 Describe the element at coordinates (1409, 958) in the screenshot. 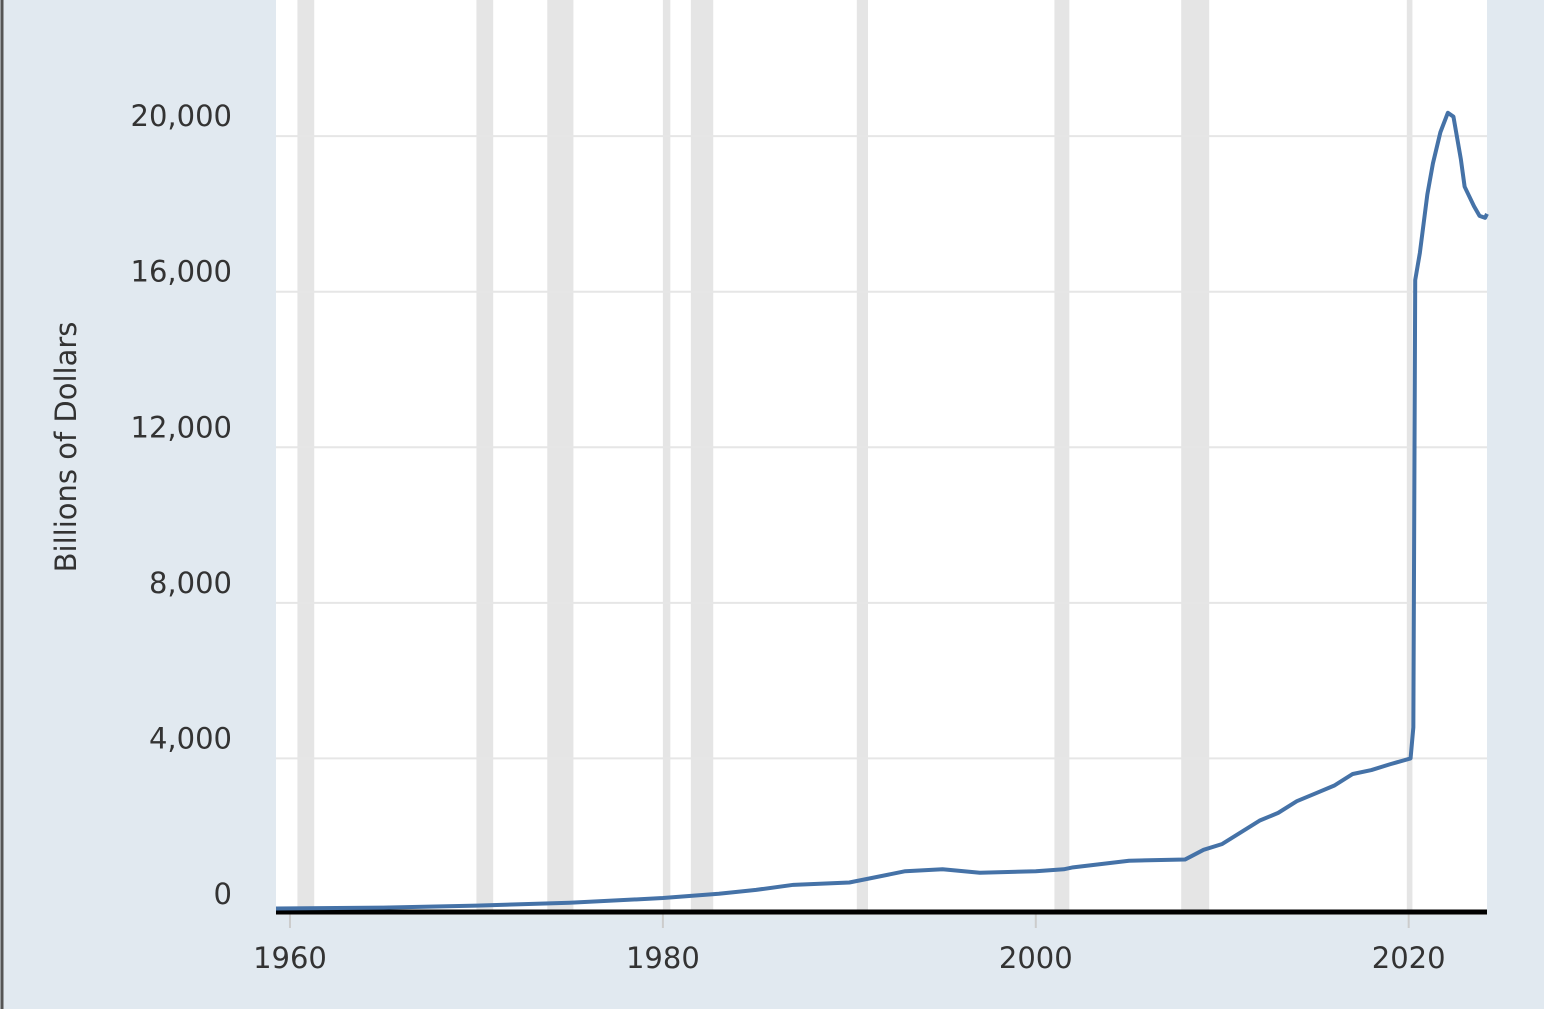

I see `x-tick-label: 2020` at that location.